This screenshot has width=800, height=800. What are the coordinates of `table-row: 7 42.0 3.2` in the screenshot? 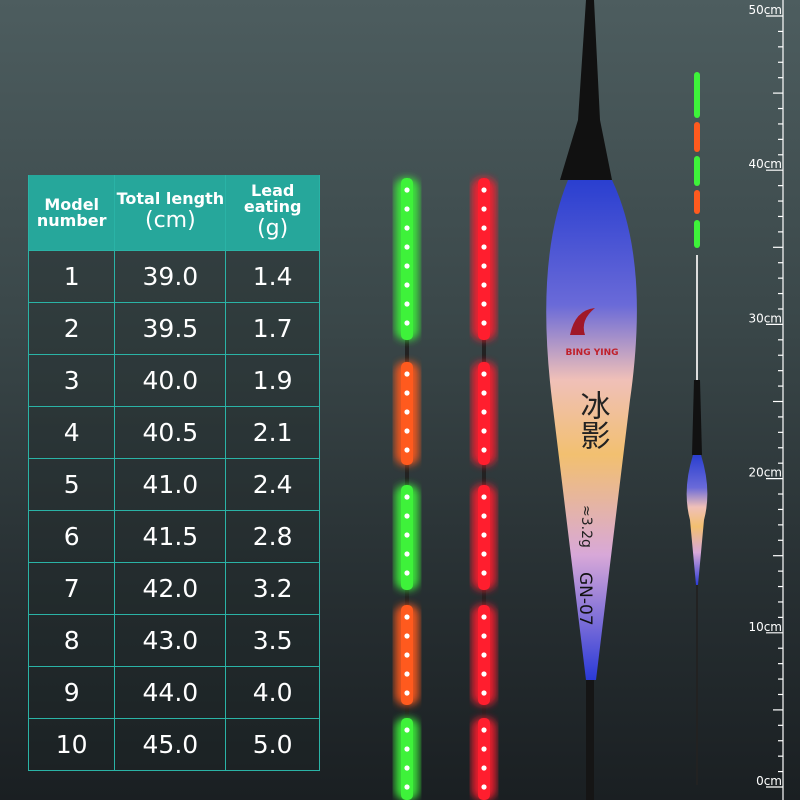 It's located at (173, 588).